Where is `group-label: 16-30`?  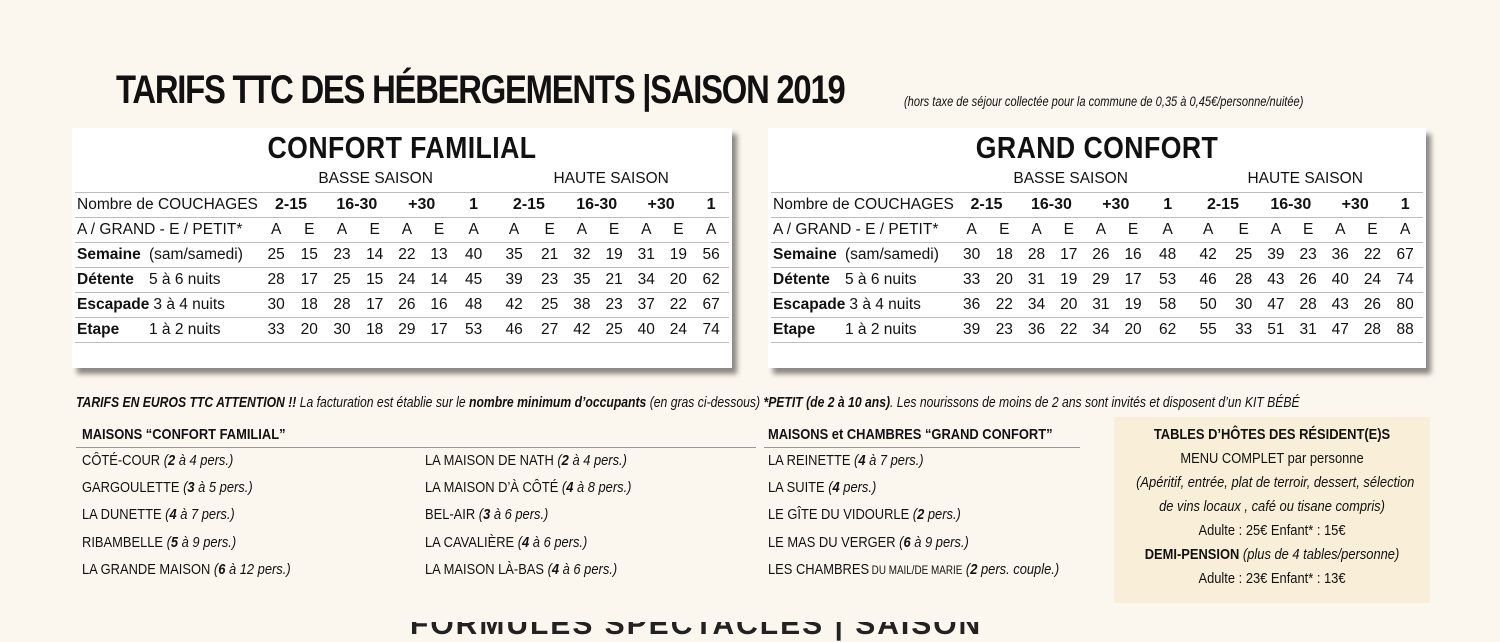 group-label: 16-30 is located at coordinates (1291, 204).